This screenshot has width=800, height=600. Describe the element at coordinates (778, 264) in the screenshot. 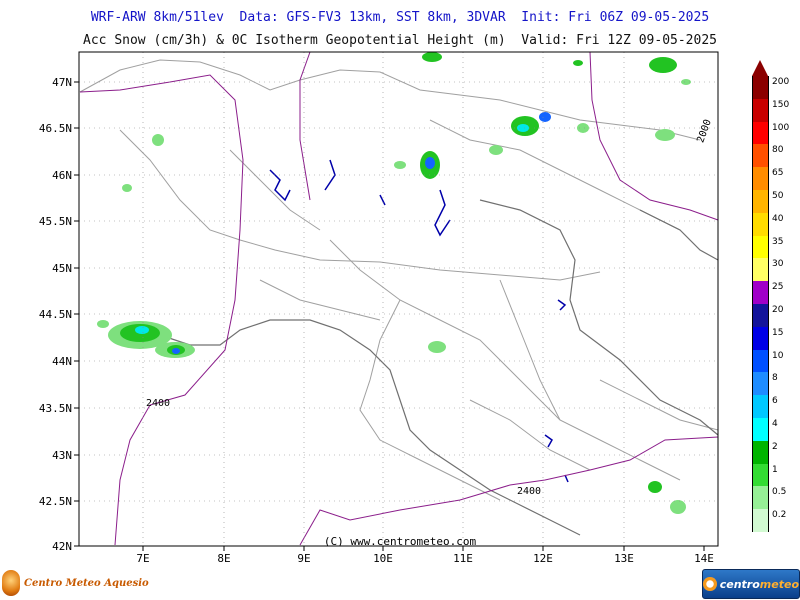

I see `colorbar-label: 30` at that location.